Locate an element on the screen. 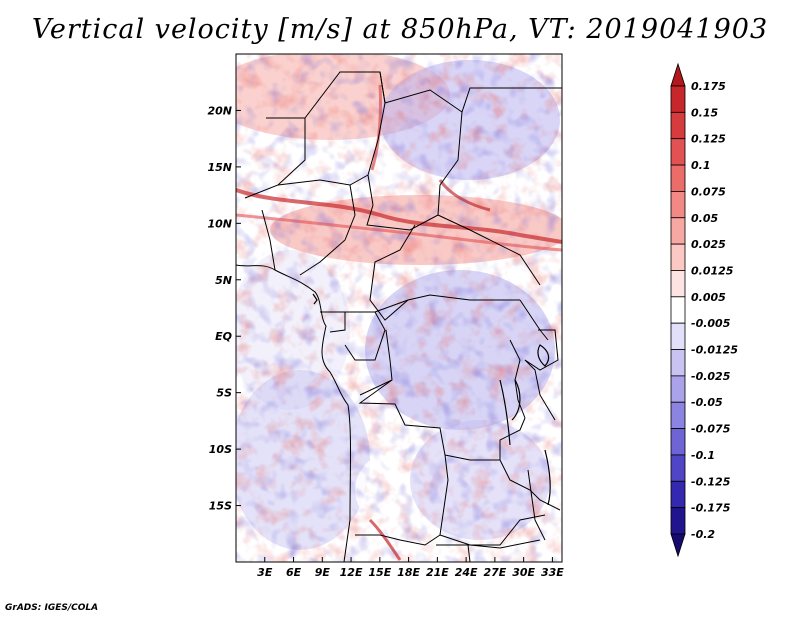 This screenshot has height=618, width=800. colorbar-label: 0.05 is located at coordinates (704, 218).